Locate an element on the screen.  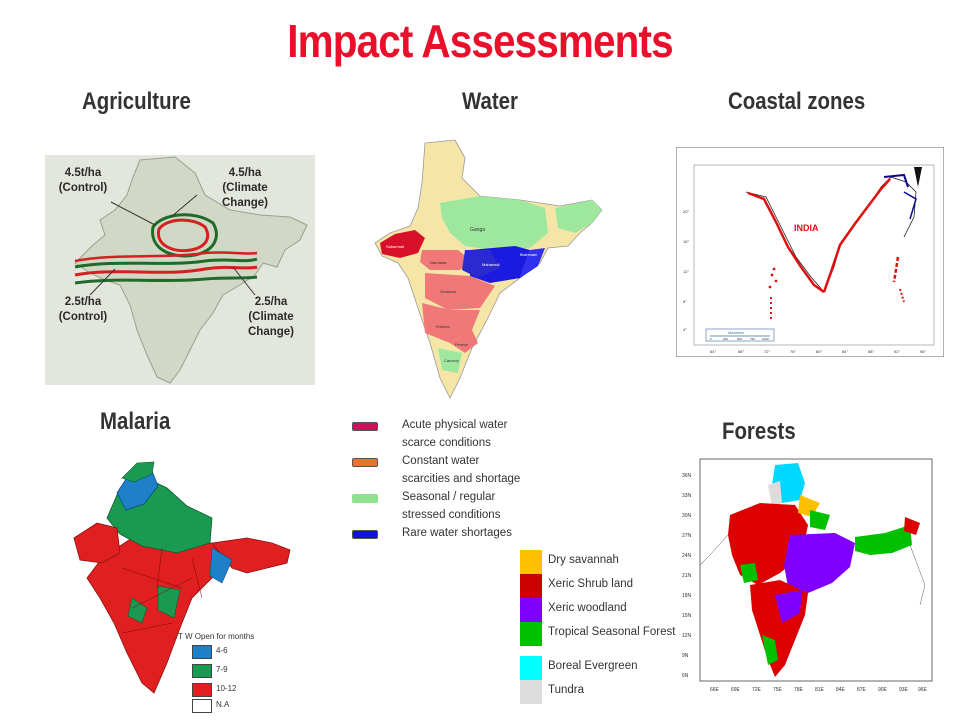
climate-zone-north is located at coordinates (183, 235).